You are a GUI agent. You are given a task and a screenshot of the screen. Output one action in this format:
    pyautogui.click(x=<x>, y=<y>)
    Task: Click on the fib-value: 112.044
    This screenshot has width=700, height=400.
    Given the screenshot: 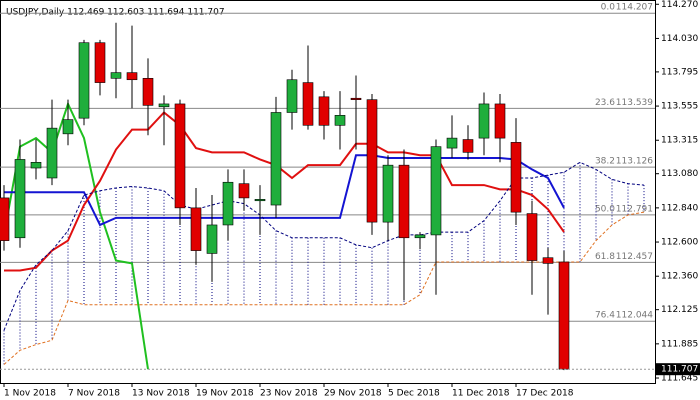 What is the action you would take?
    pyautogui.click(x=634, y=316)
    